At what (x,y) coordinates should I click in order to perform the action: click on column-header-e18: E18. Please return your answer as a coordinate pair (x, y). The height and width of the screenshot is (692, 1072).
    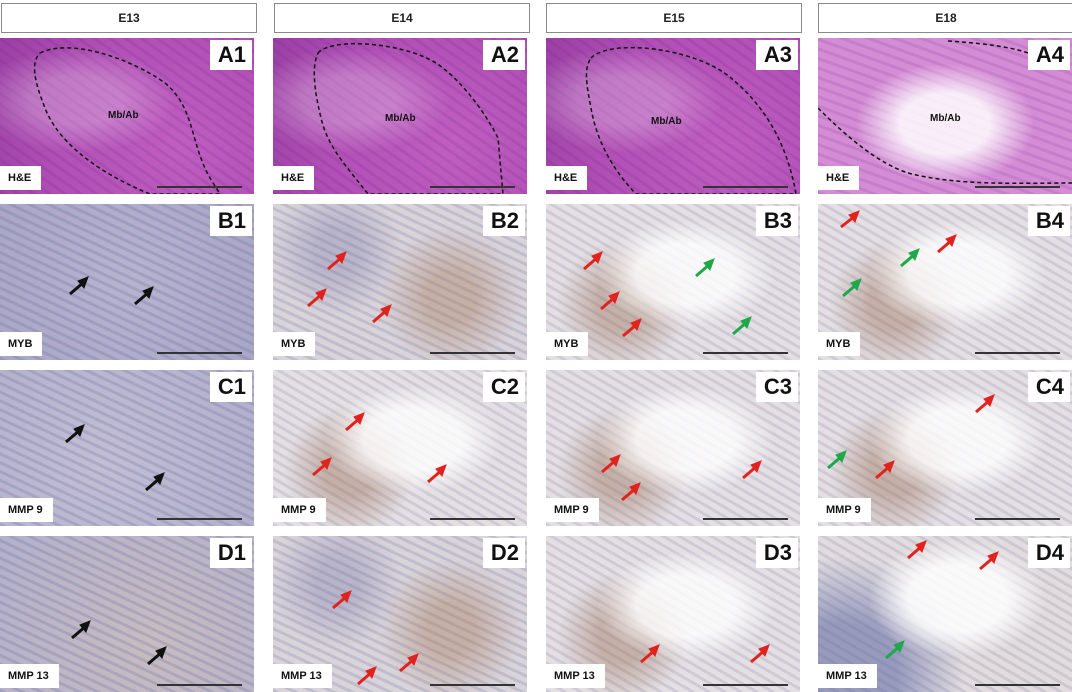
    Looking at the image, I should click on (945, 18).